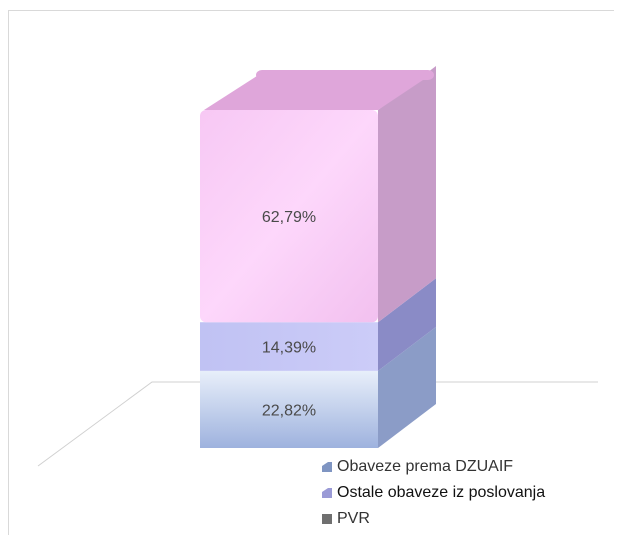 This screenshot has width=619, height=539. Describe the element at coordinates (345, 75) in the screenshot. I see `bar-top-edge` at that location.